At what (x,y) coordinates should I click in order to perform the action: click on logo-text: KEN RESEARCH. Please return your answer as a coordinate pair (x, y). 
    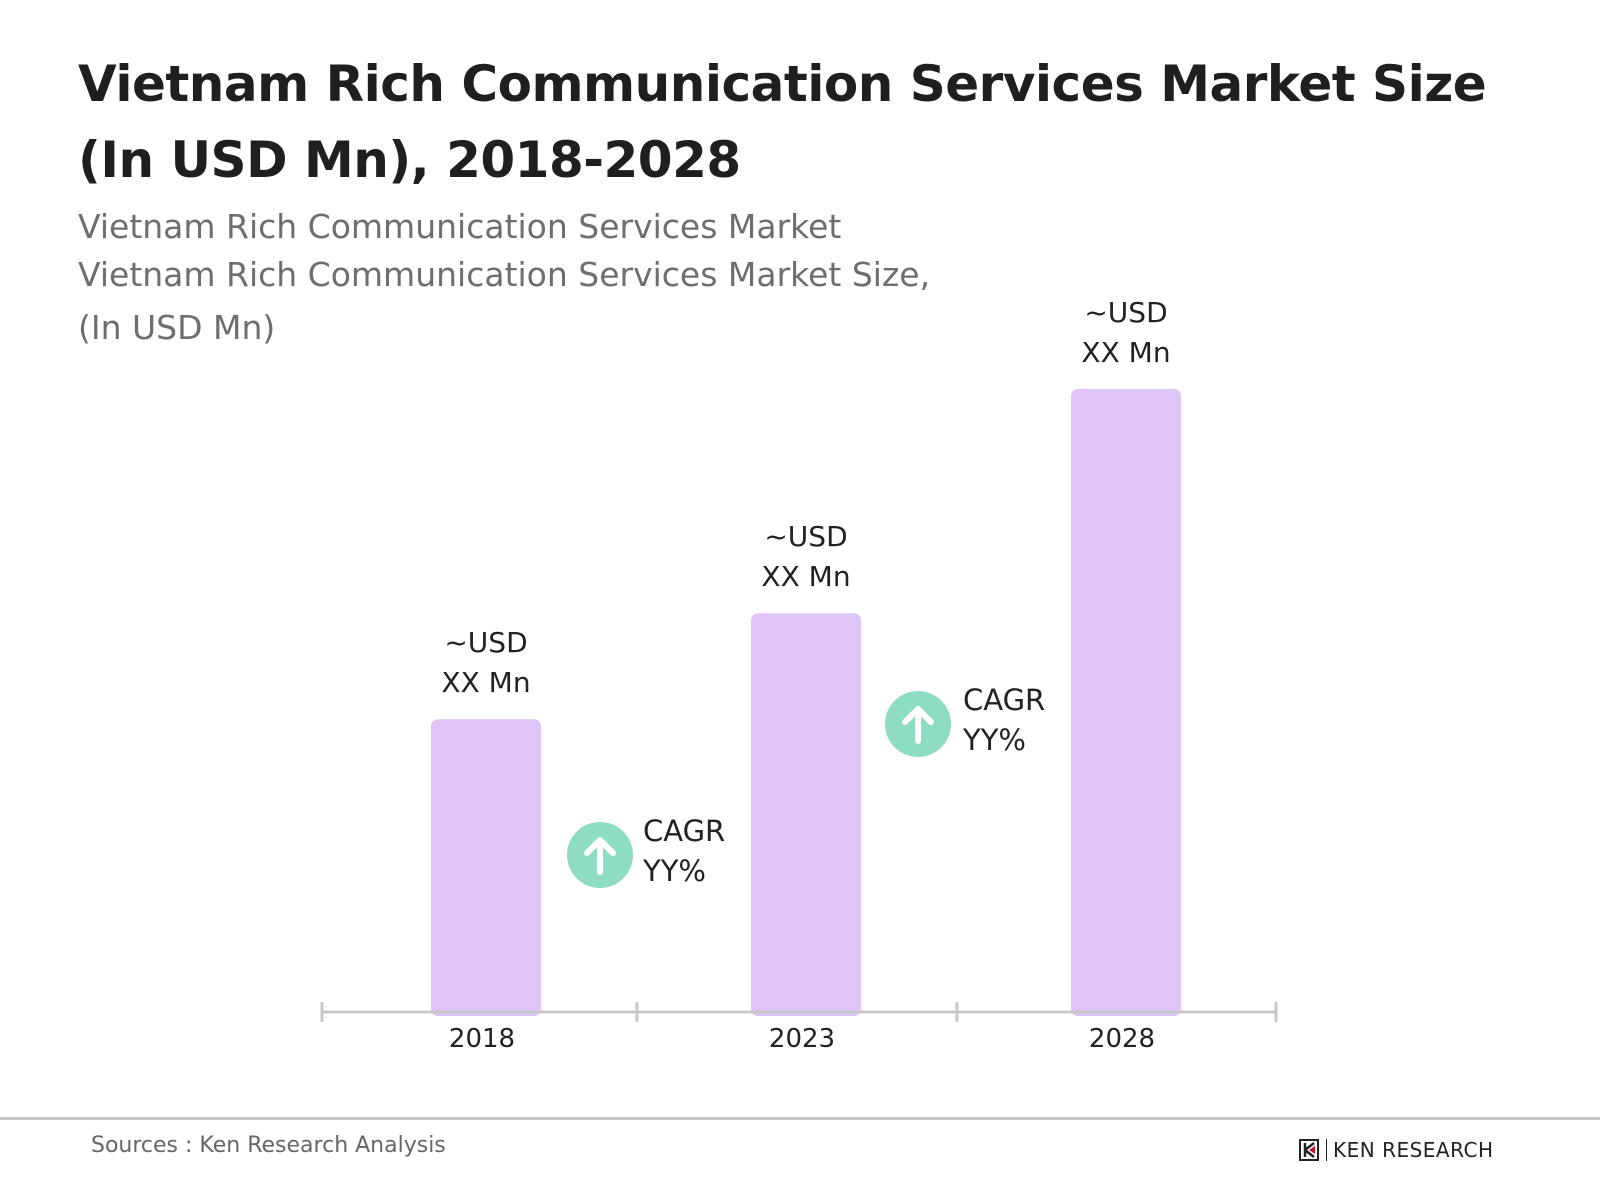
    Looking at the image, I should click on (1413, 1150).